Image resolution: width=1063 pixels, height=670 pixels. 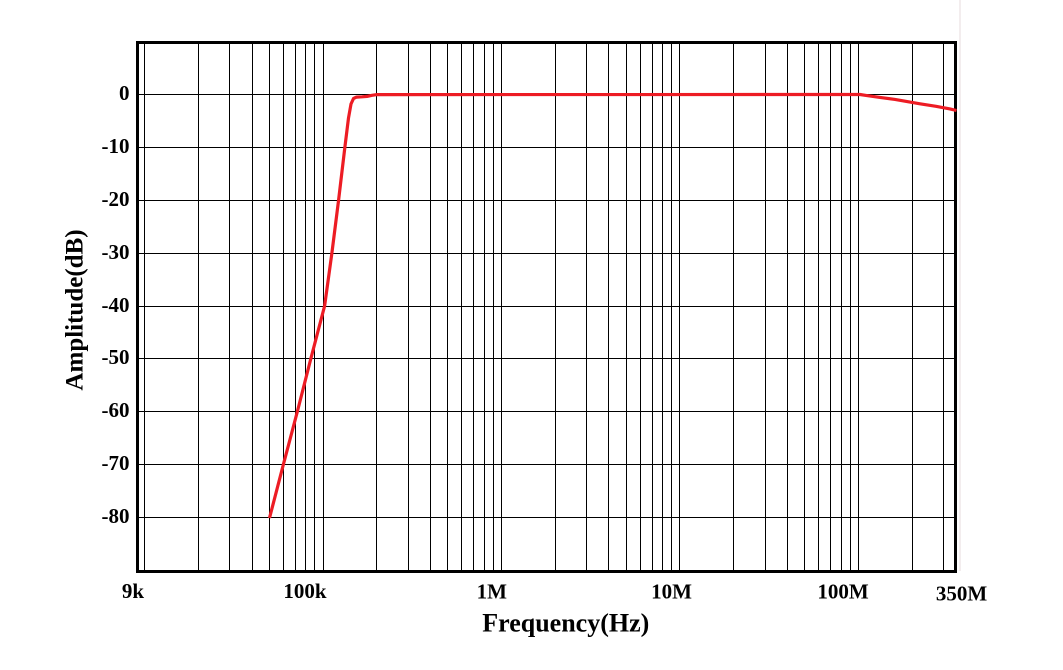 I want to click on svg-text: 350M, so click(x=962, y=594).